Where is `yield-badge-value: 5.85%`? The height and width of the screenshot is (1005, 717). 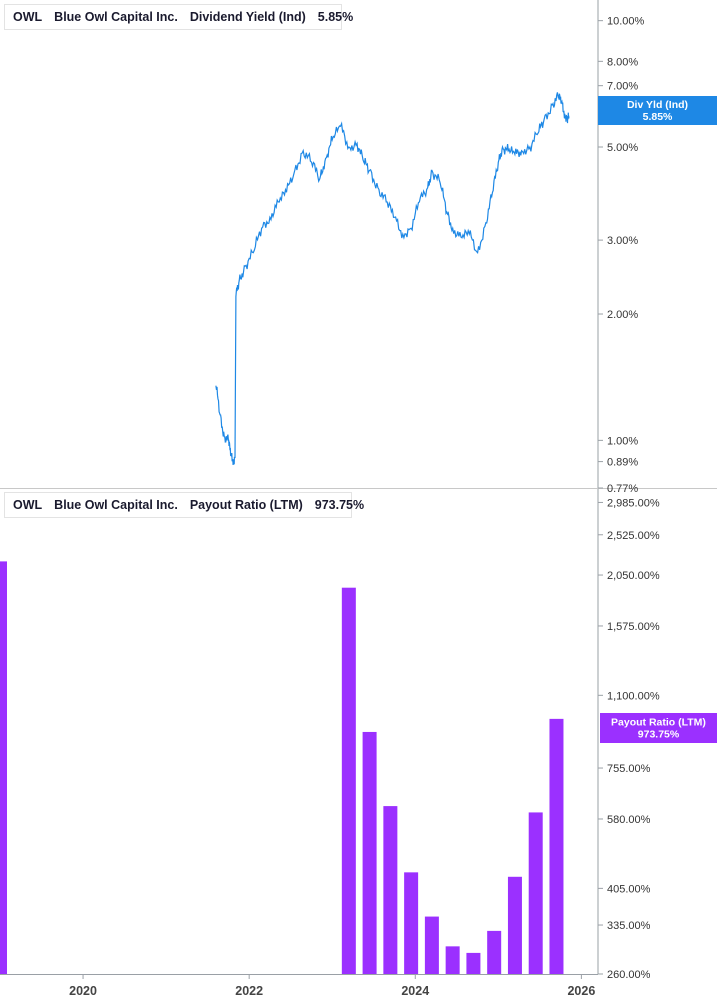 yield-badge-value: 5.85% is located at coordinates (658, 117).